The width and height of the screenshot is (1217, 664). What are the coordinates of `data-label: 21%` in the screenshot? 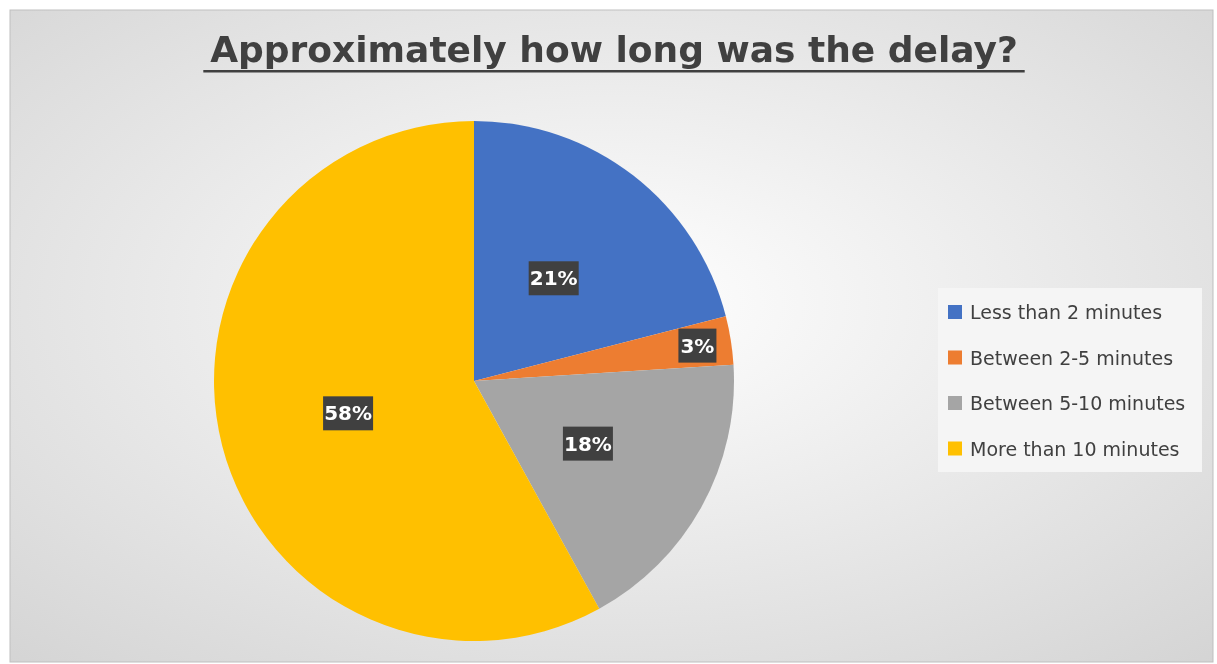 It's located at (553, 278).